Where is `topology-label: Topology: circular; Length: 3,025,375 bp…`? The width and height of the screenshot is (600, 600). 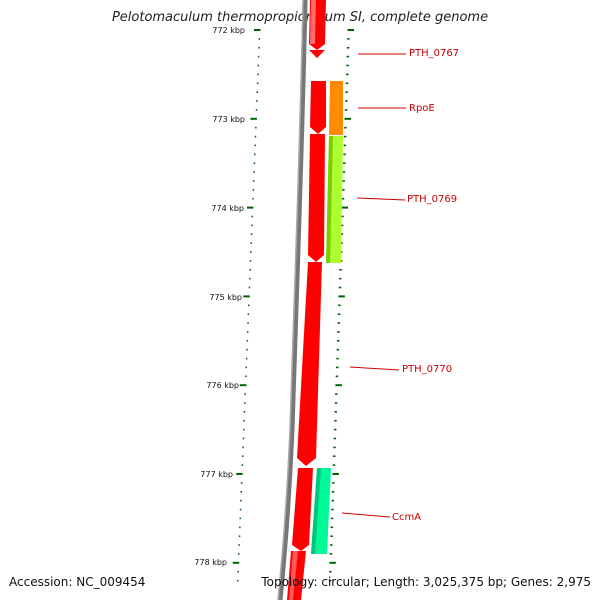
topology-label: Topology: circular; Length: 3,025,375 bp… is located at coordinates (426, 582).